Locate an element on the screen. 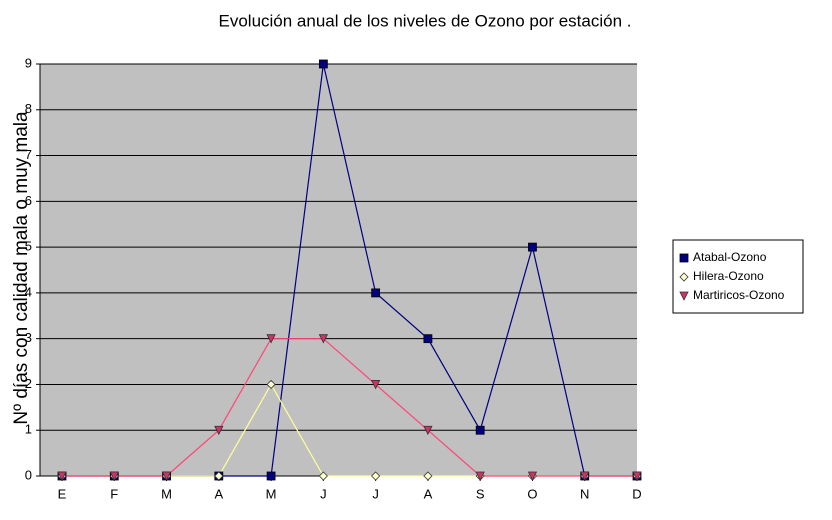  x-tick-label: S is located at coordinates (480, 493).